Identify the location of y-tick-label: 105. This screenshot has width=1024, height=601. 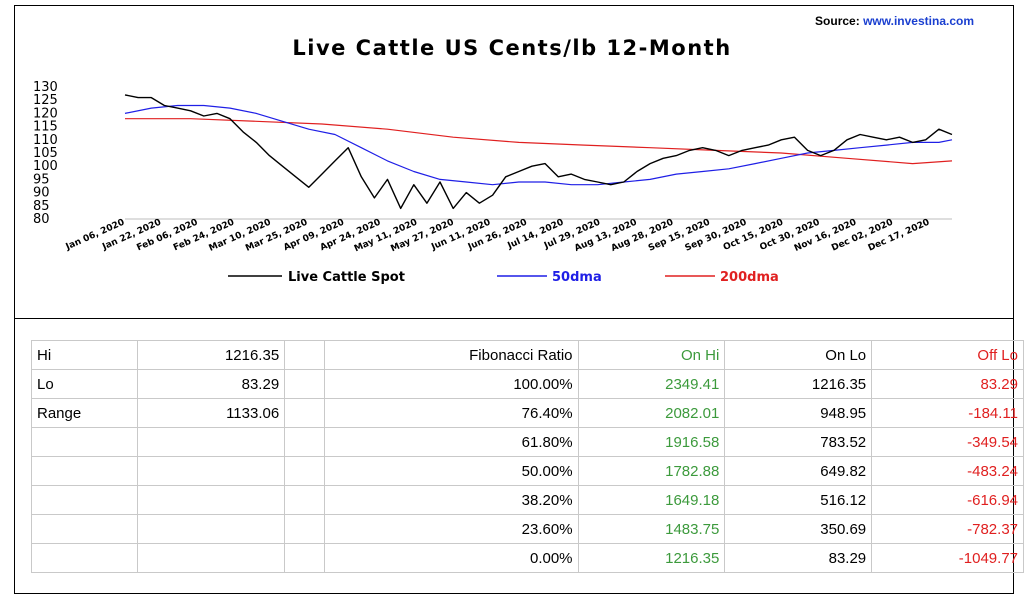
(45, 153).